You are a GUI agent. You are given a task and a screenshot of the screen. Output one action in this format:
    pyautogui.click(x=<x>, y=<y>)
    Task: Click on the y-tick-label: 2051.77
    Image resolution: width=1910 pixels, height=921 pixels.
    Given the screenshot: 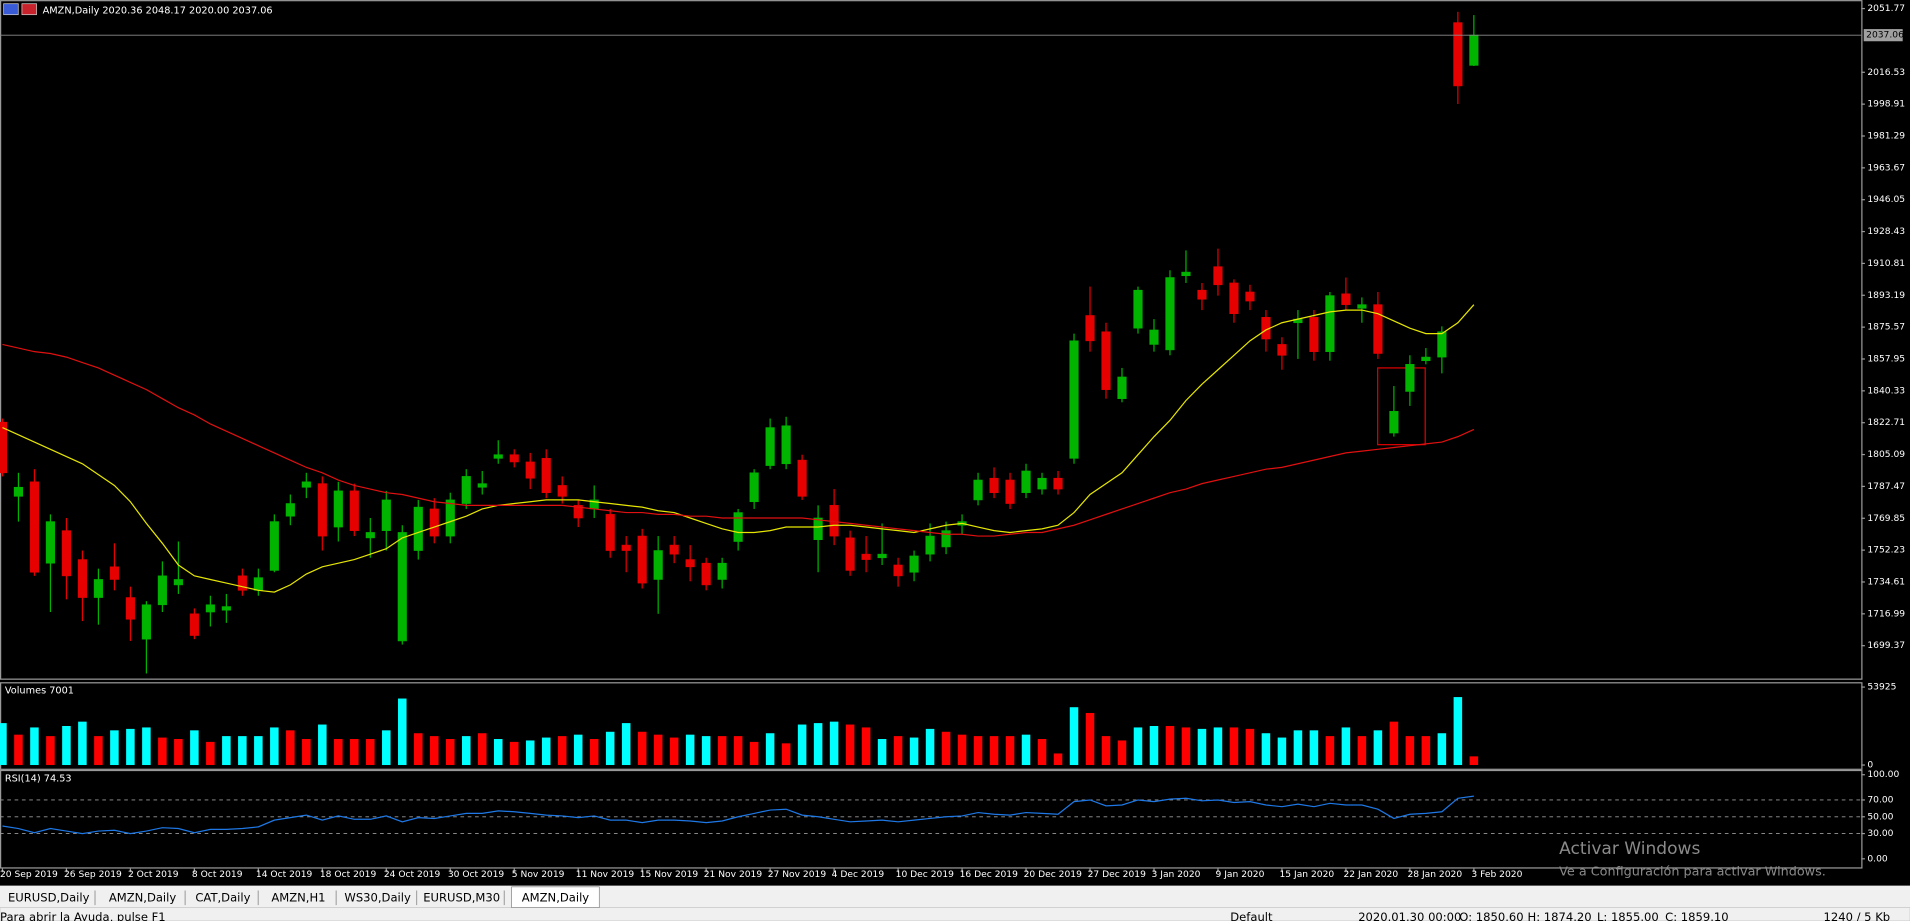 What is the action you would take?
    pyautogui.click(x=1886, y=9)
    